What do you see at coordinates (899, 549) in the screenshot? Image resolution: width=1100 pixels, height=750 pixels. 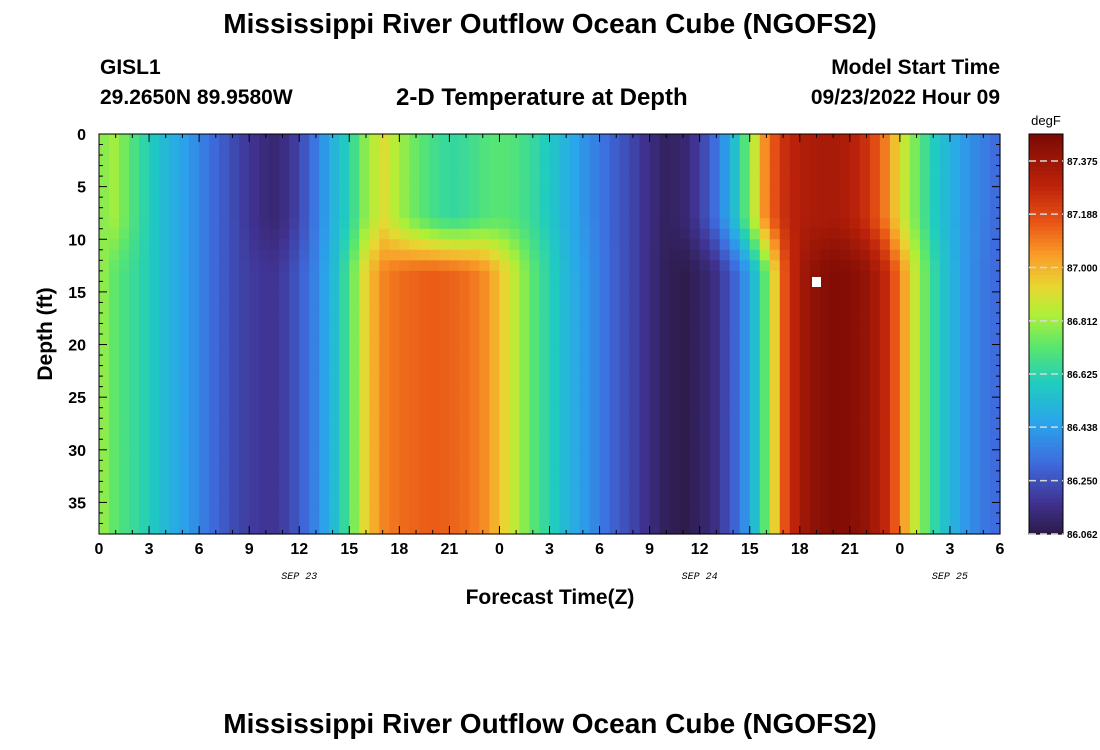 I see `x-tick-label: 0` at bounding box center [899, 549].